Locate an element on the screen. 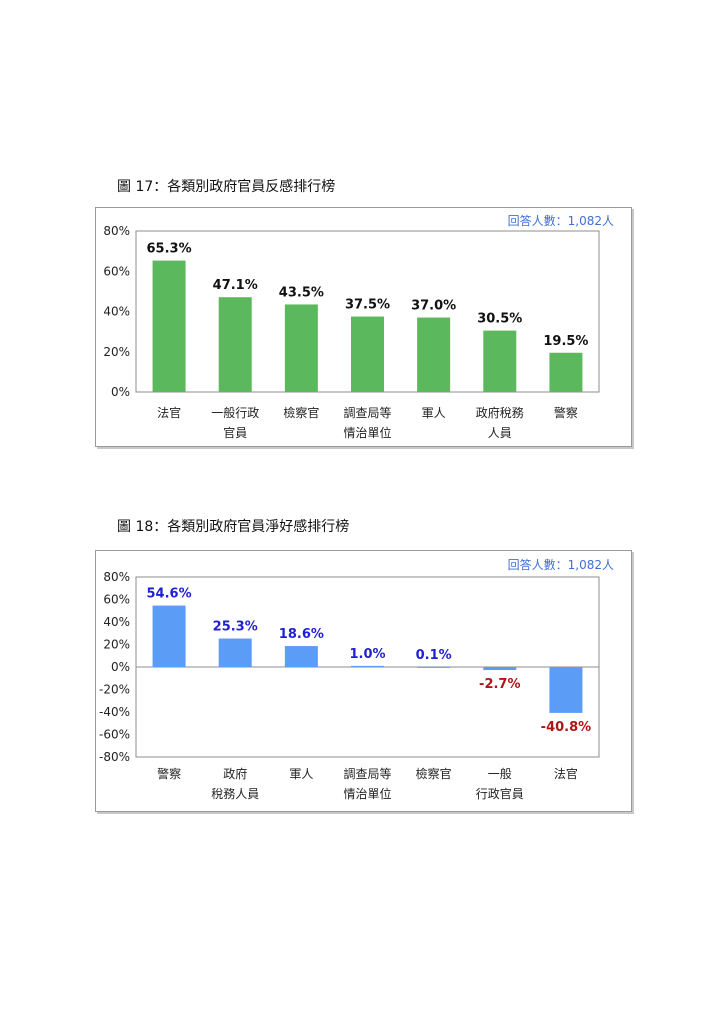 This screenshot has width=724, height=1024. bar-value-label-0: 65.3% is located at coordinates (169, 249).